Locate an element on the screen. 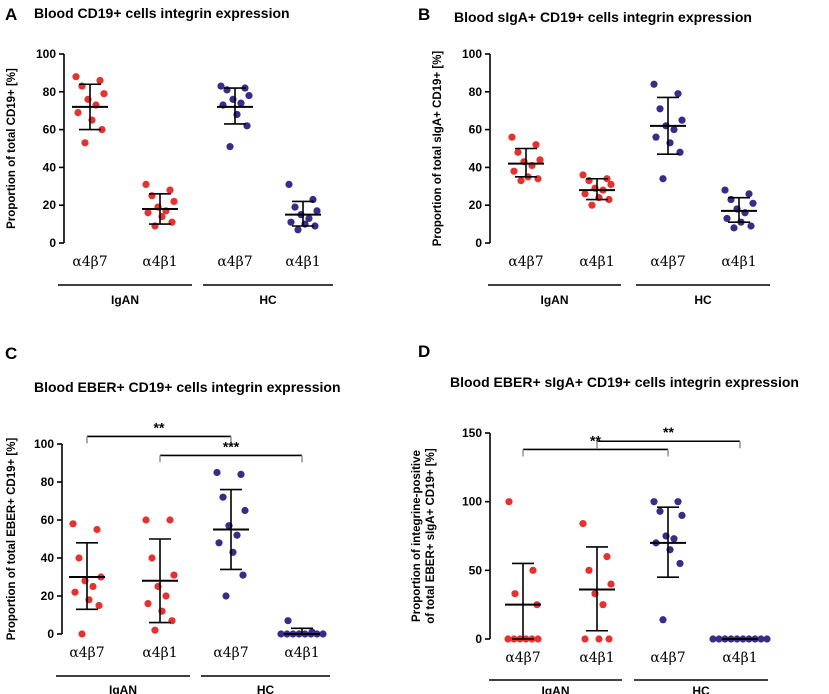 The width and height of the screenshot is (829, 694). y-tick-label: 20 is located at coordinates (476, 205).